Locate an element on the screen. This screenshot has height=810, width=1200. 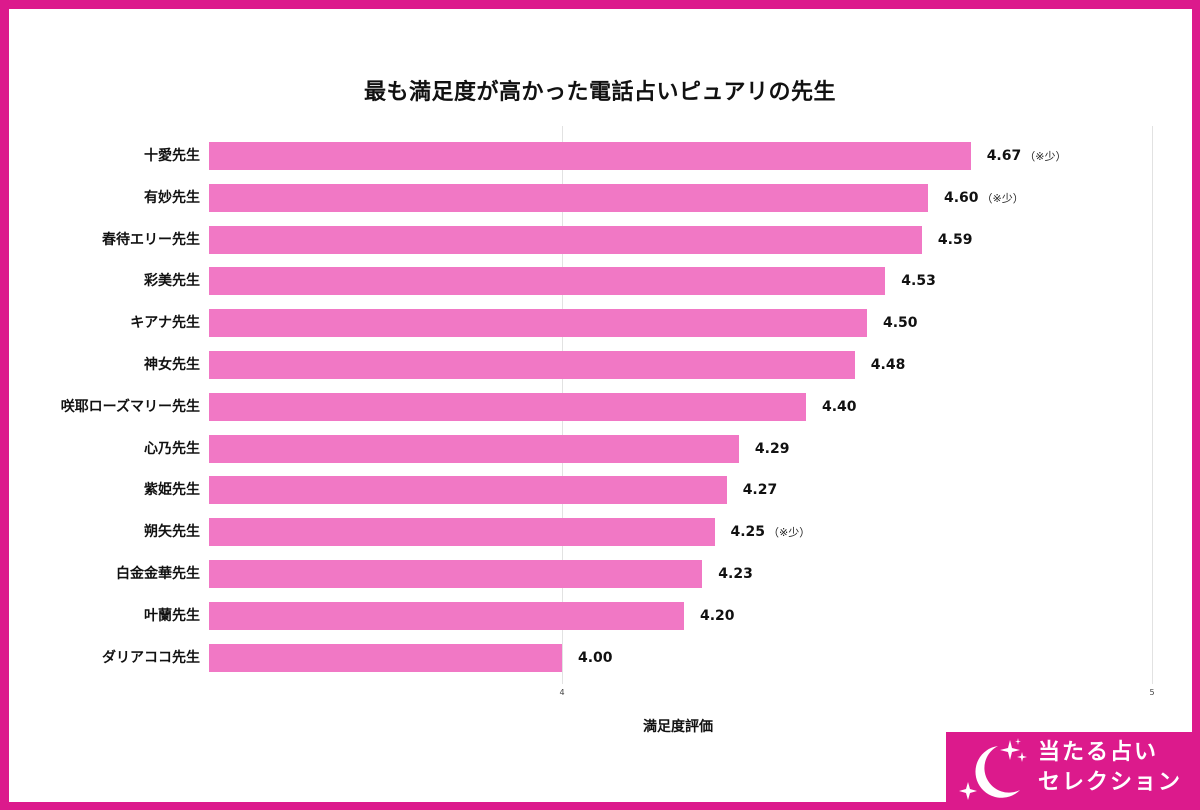
category-label: 紫姫先生 is located at coordinates (172, 490).